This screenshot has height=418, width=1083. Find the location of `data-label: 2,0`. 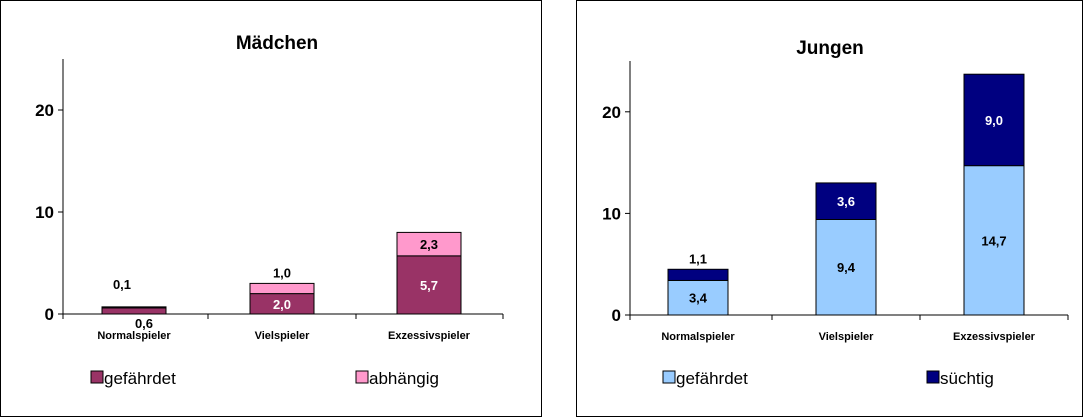

data-label: 2,0 is located at coordinates (282, 304).